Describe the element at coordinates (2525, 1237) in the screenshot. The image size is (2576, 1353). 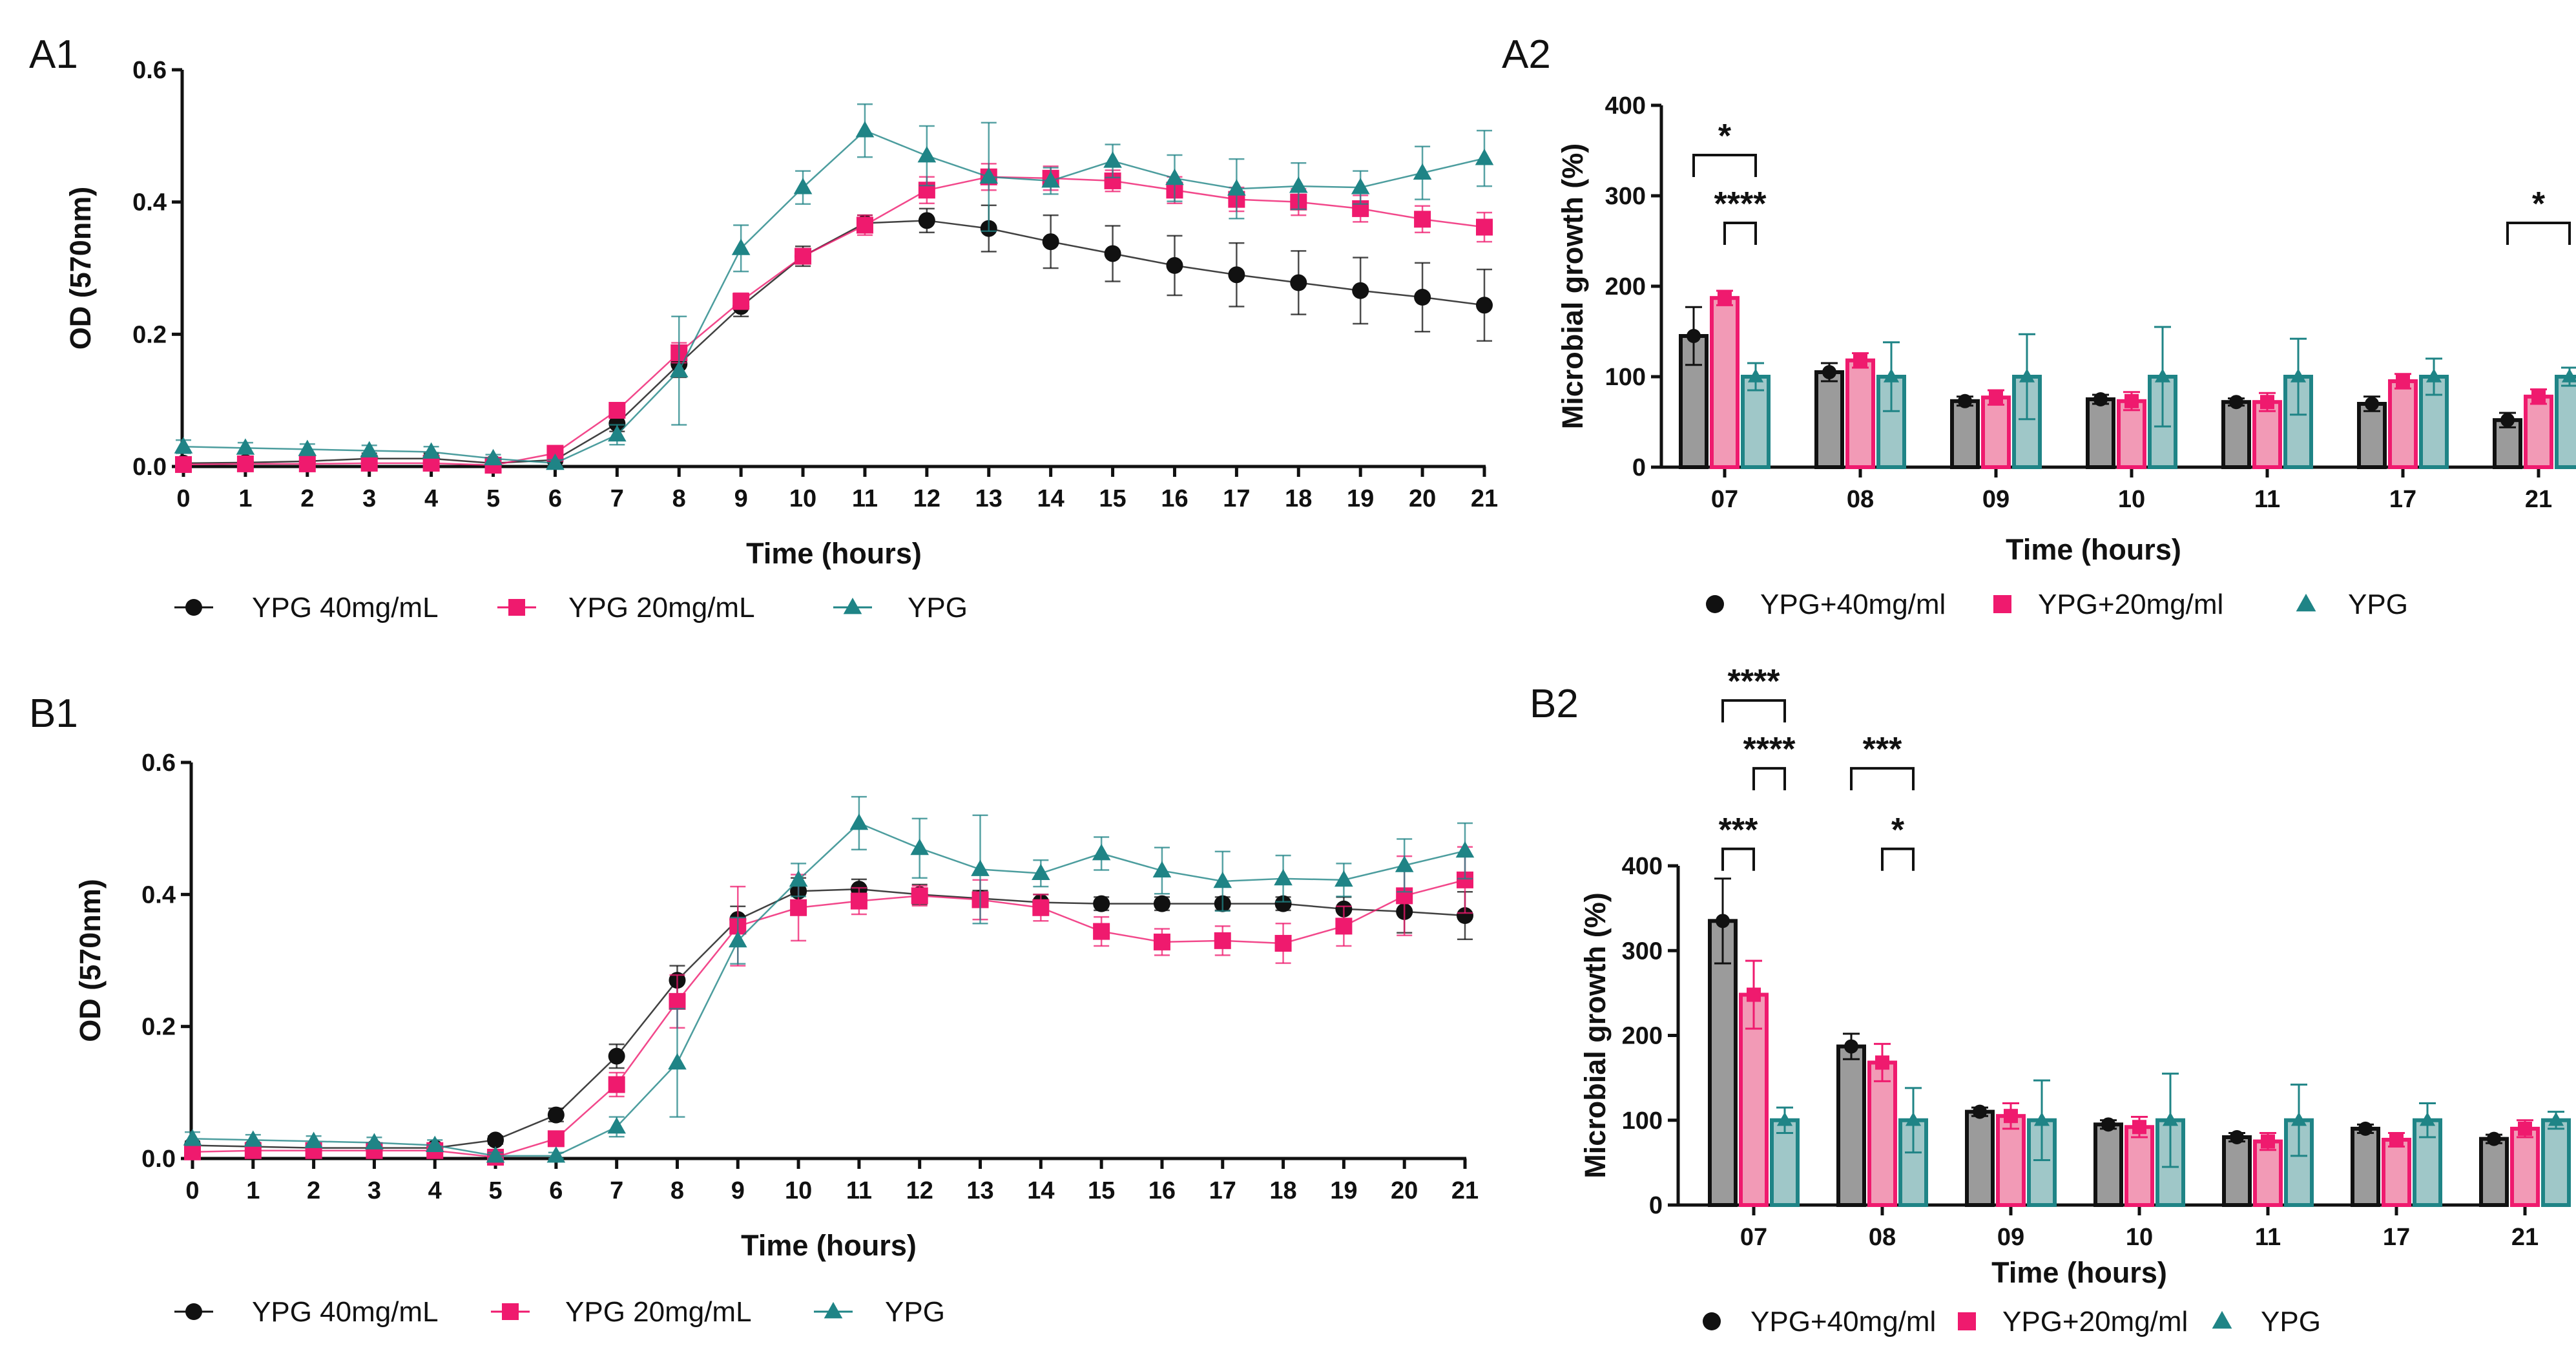
I see `x-tick-label: 21` at that location.